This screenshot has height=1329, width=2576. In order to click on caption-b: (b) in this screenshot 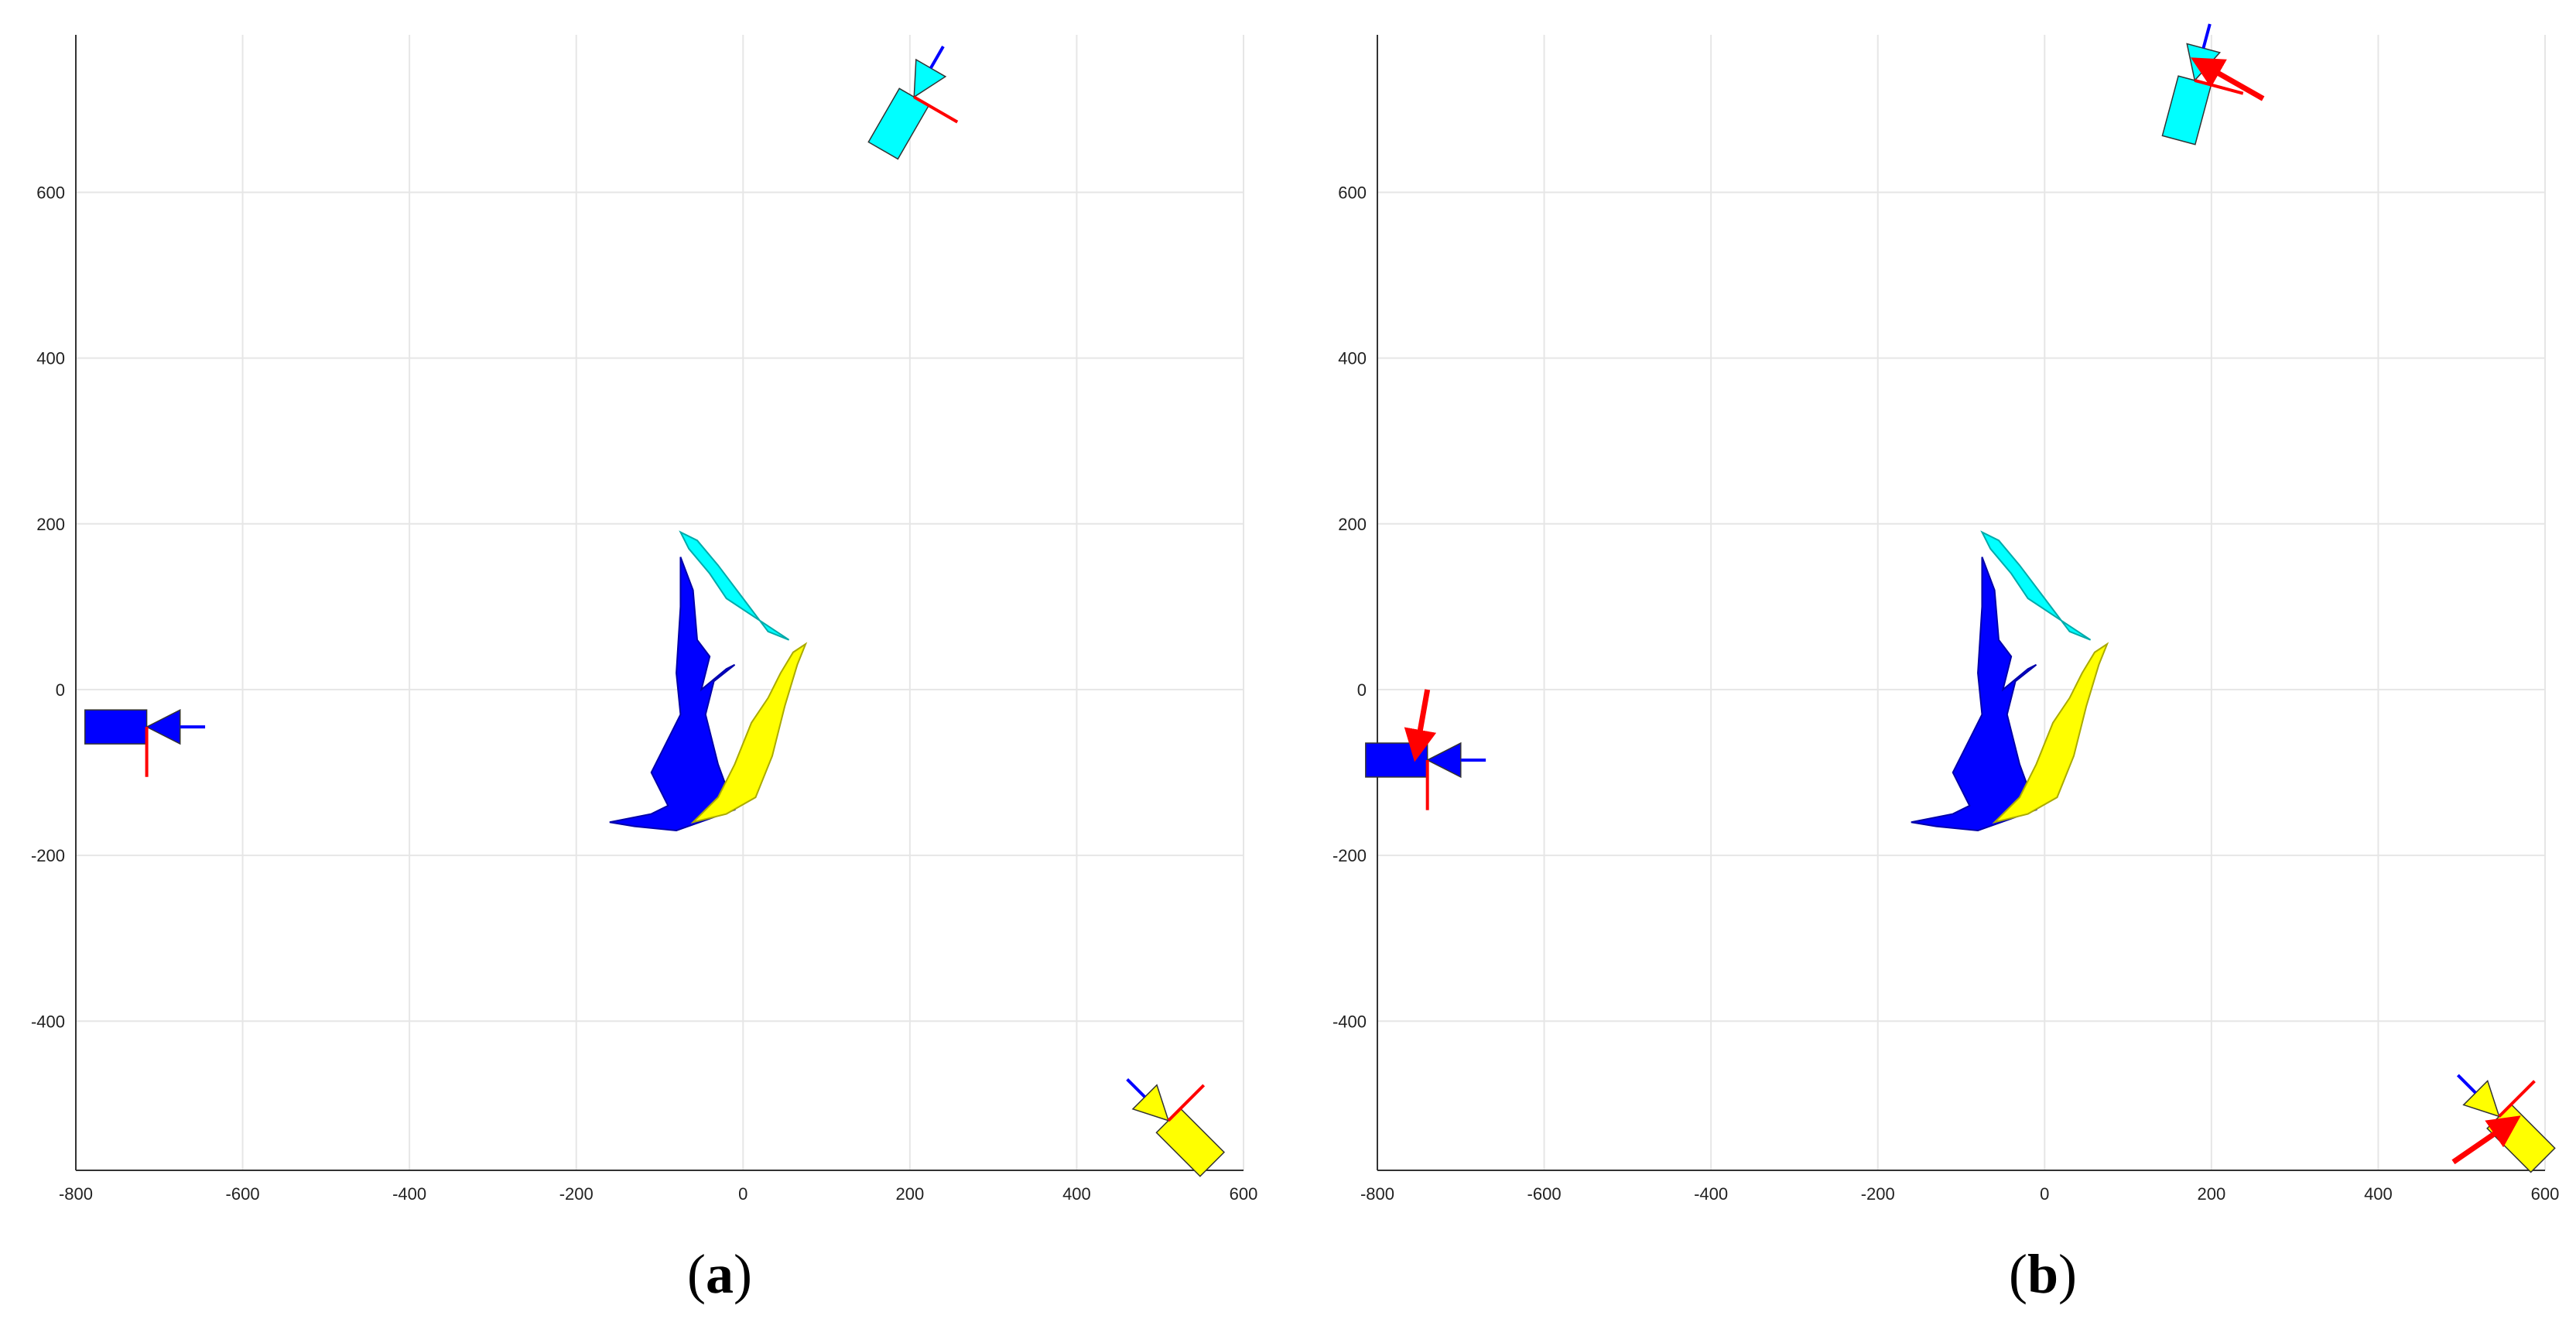, I will do `click(2043, 1274)`.